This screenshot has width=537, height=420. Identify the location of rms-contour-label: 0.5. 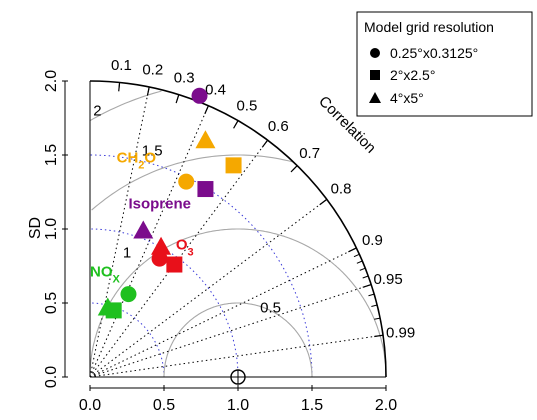
(270, 307).